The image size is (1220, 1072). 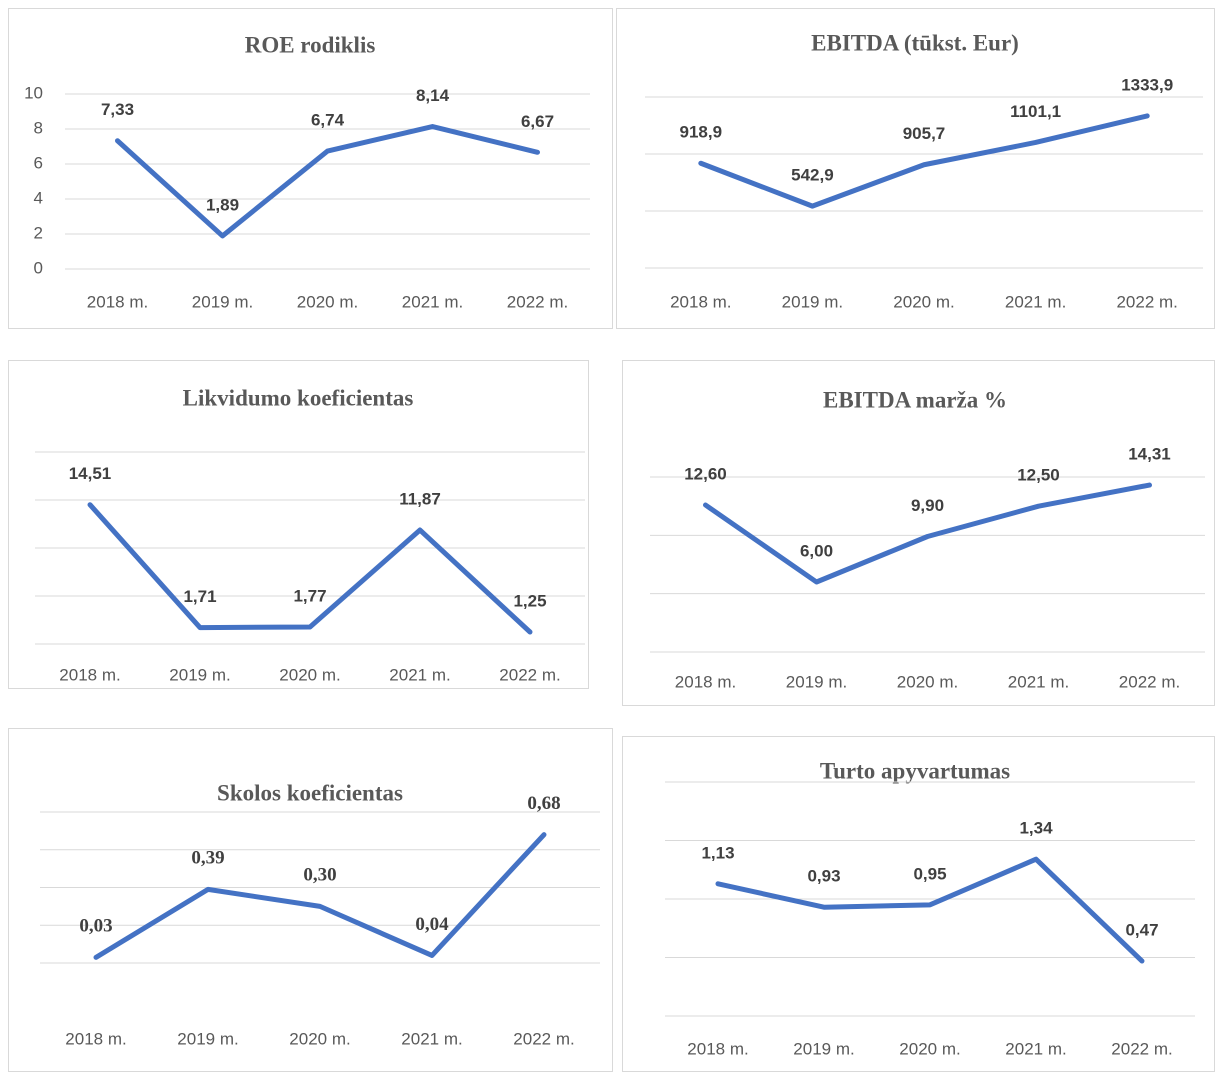 What do you see at coordinates (705, 473) in the screenshot?
I see `data-label: 12,60` at bounding box center [705, 473].